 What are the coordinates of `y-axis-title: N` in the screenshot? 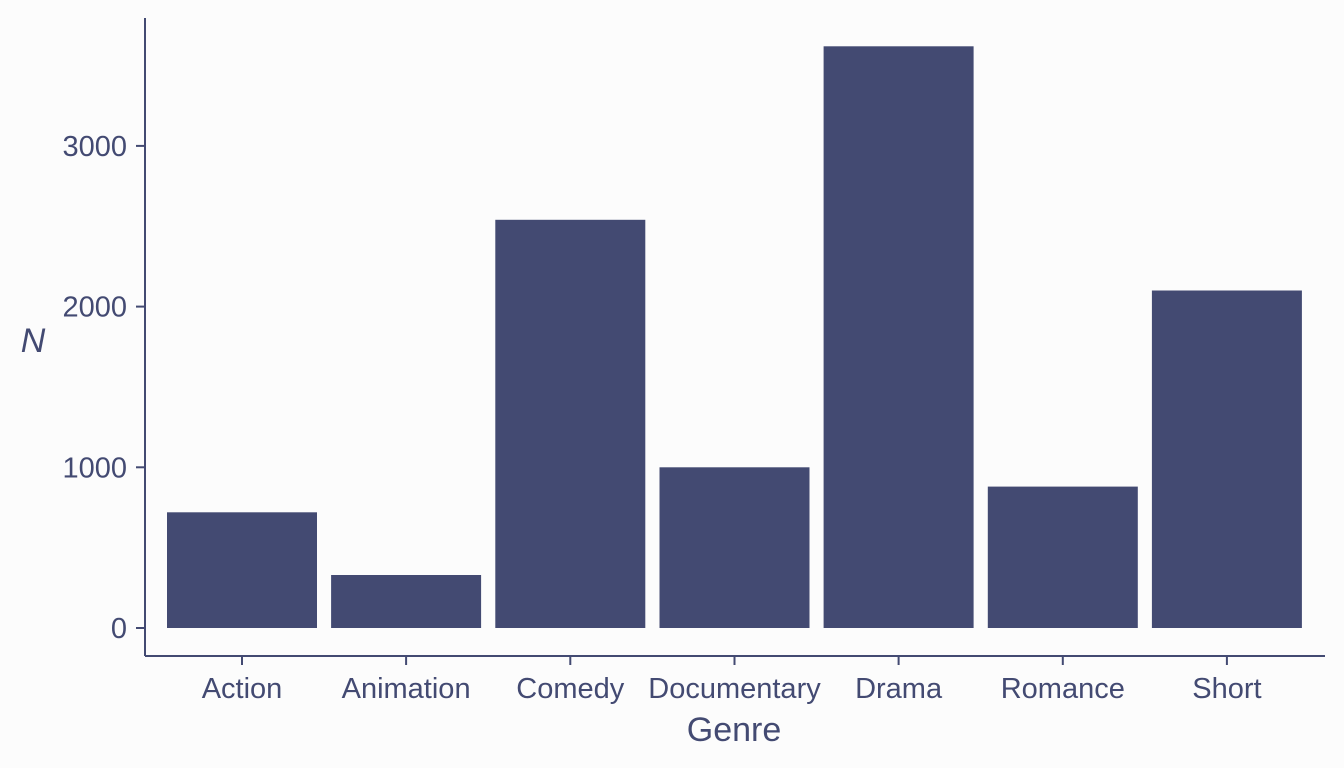 It's located at (33, 341).